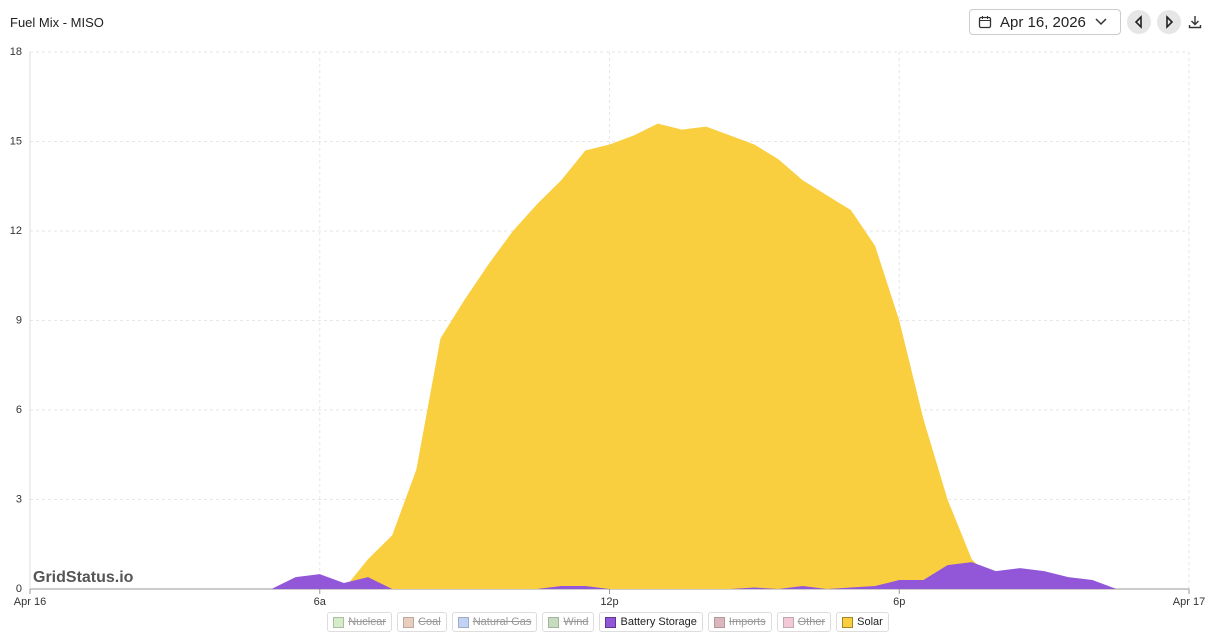 Image resolution: width=1216 pixels, height=641 pixels. What do you see at coordinates (985, 22) in the screenshot?
I see `calendar-icon` at bounding box center [985, 22].